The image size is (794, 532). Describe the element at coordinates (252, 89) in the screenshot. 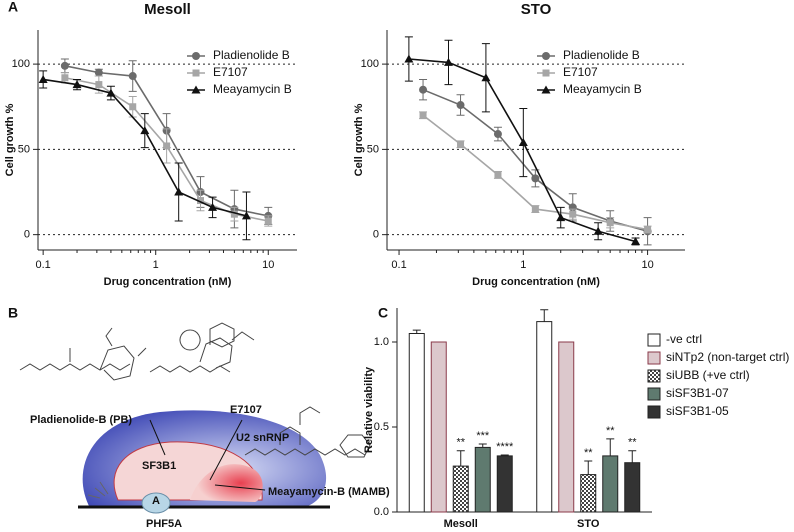

I see `legend-label: Meayamycin B` at that location.